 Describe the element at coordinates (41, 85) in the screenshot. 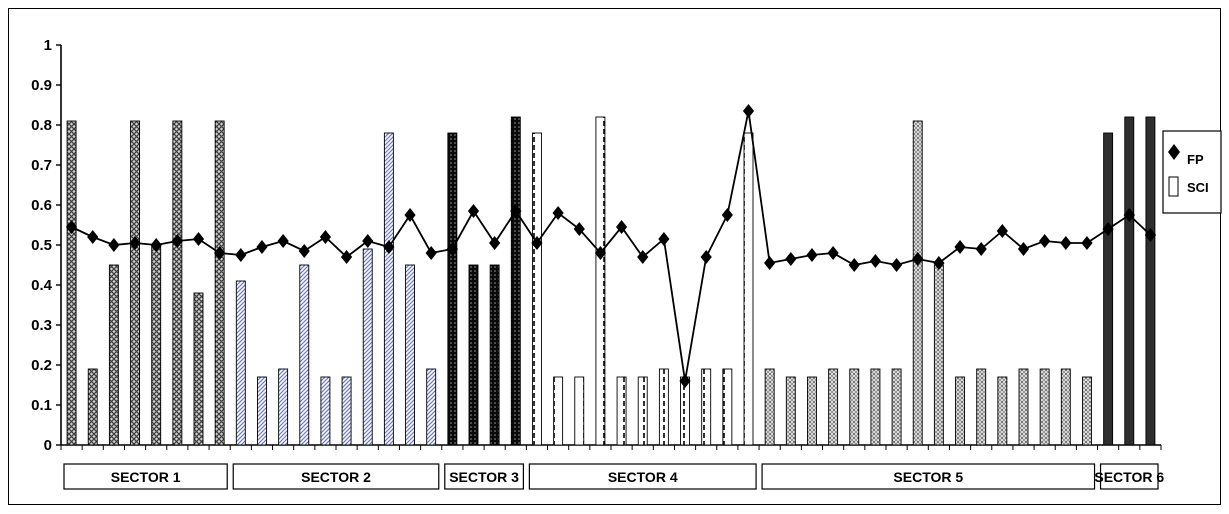

I see `y-tick-label: 0.9` at that location.